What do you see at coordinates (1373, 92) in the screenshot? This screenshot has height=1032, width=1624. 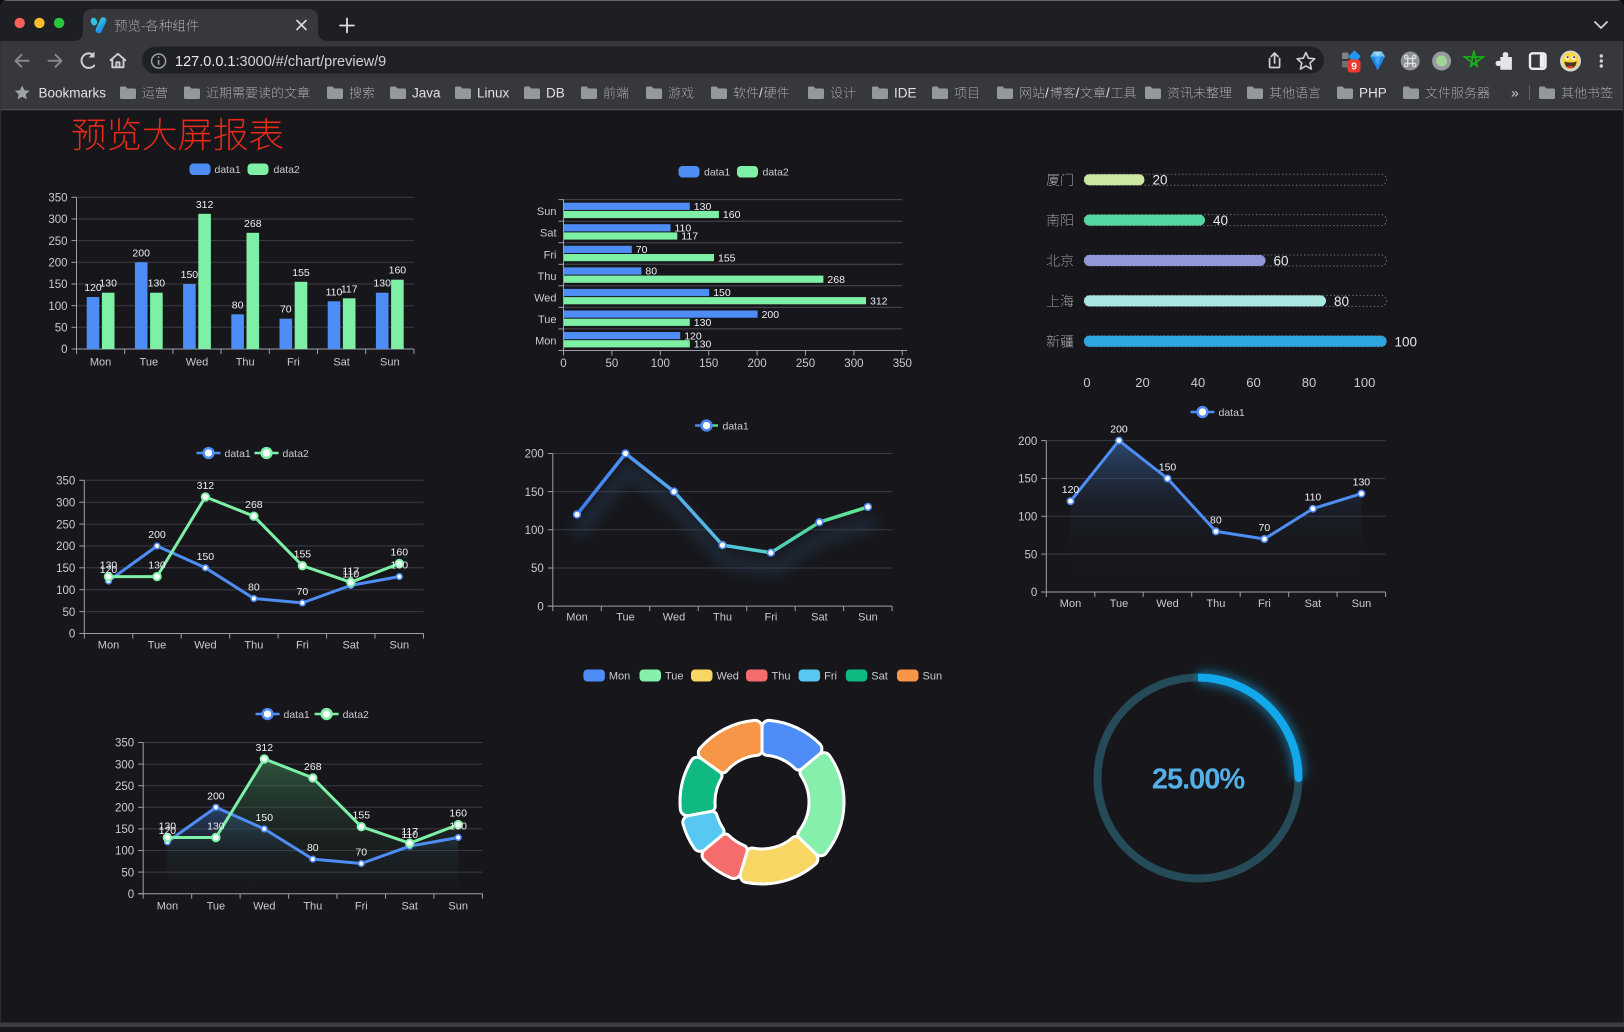 I see `svg-text: PHP` at bounding box center [1373, 92].